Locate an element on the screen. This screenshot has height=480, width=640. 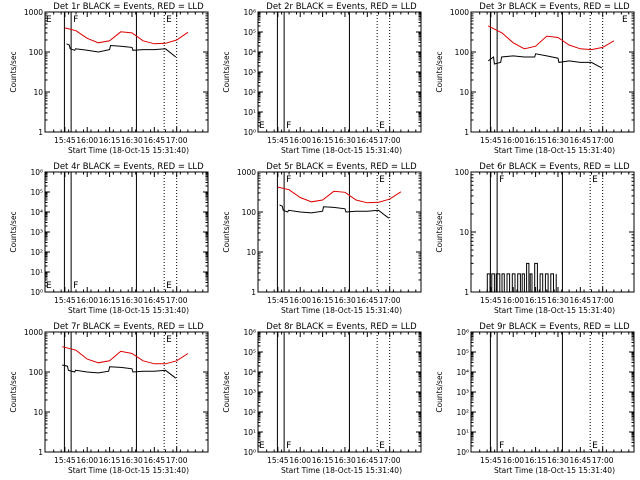
panel-title: Det 6r BLACK = Events, RED = LLD is located at coordinates (554, 167).